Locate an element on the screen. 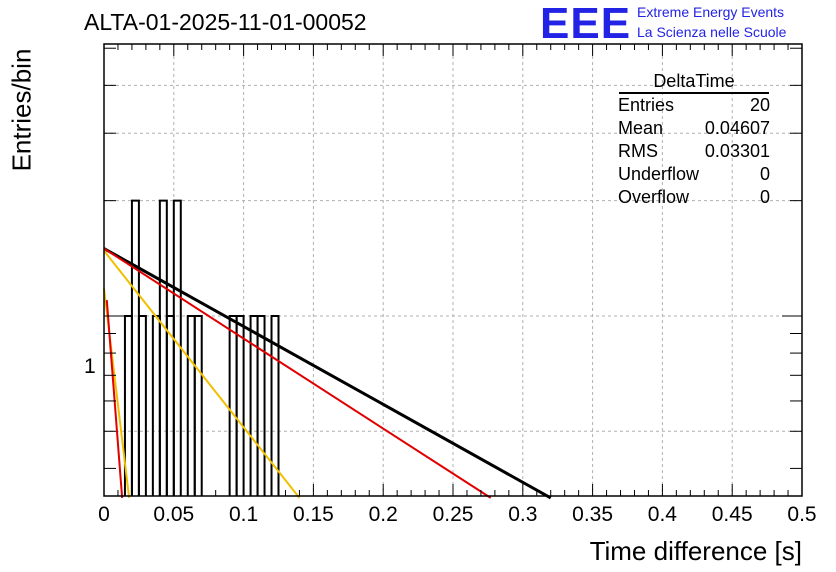  eee-logo-mark: EEE is located at coordinates (586, 24).